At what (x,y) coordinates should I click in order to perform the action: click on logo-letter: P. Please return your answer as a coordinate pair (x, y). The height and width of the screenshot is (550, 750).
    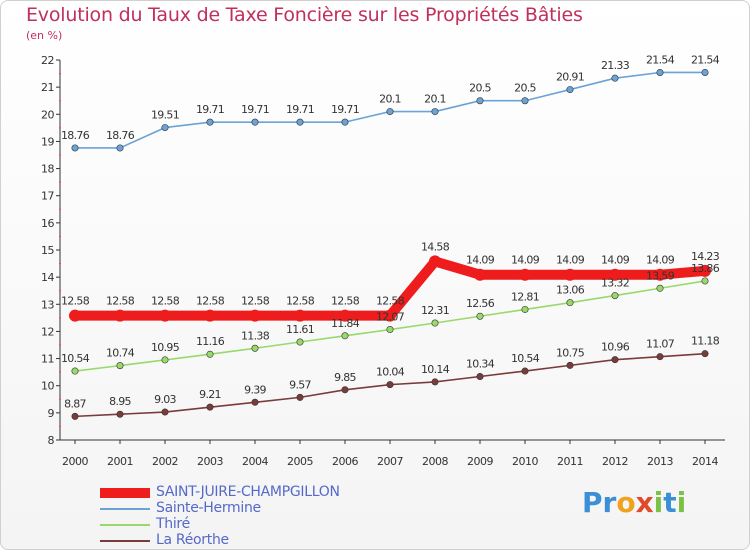
    Looking at the image, I should click on (592, 502).